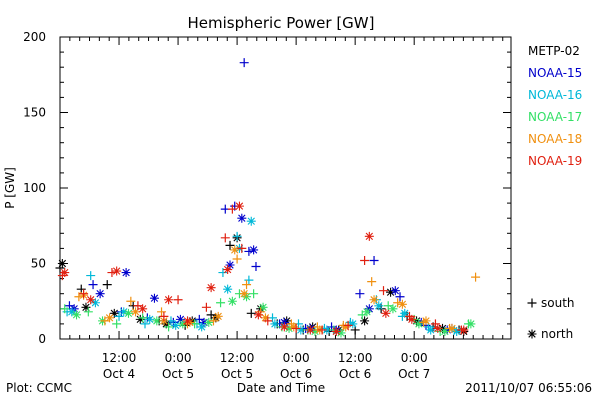 This screenshot has height=404, width=600. I want to click on legend-south-label: south, so click(558, 303).